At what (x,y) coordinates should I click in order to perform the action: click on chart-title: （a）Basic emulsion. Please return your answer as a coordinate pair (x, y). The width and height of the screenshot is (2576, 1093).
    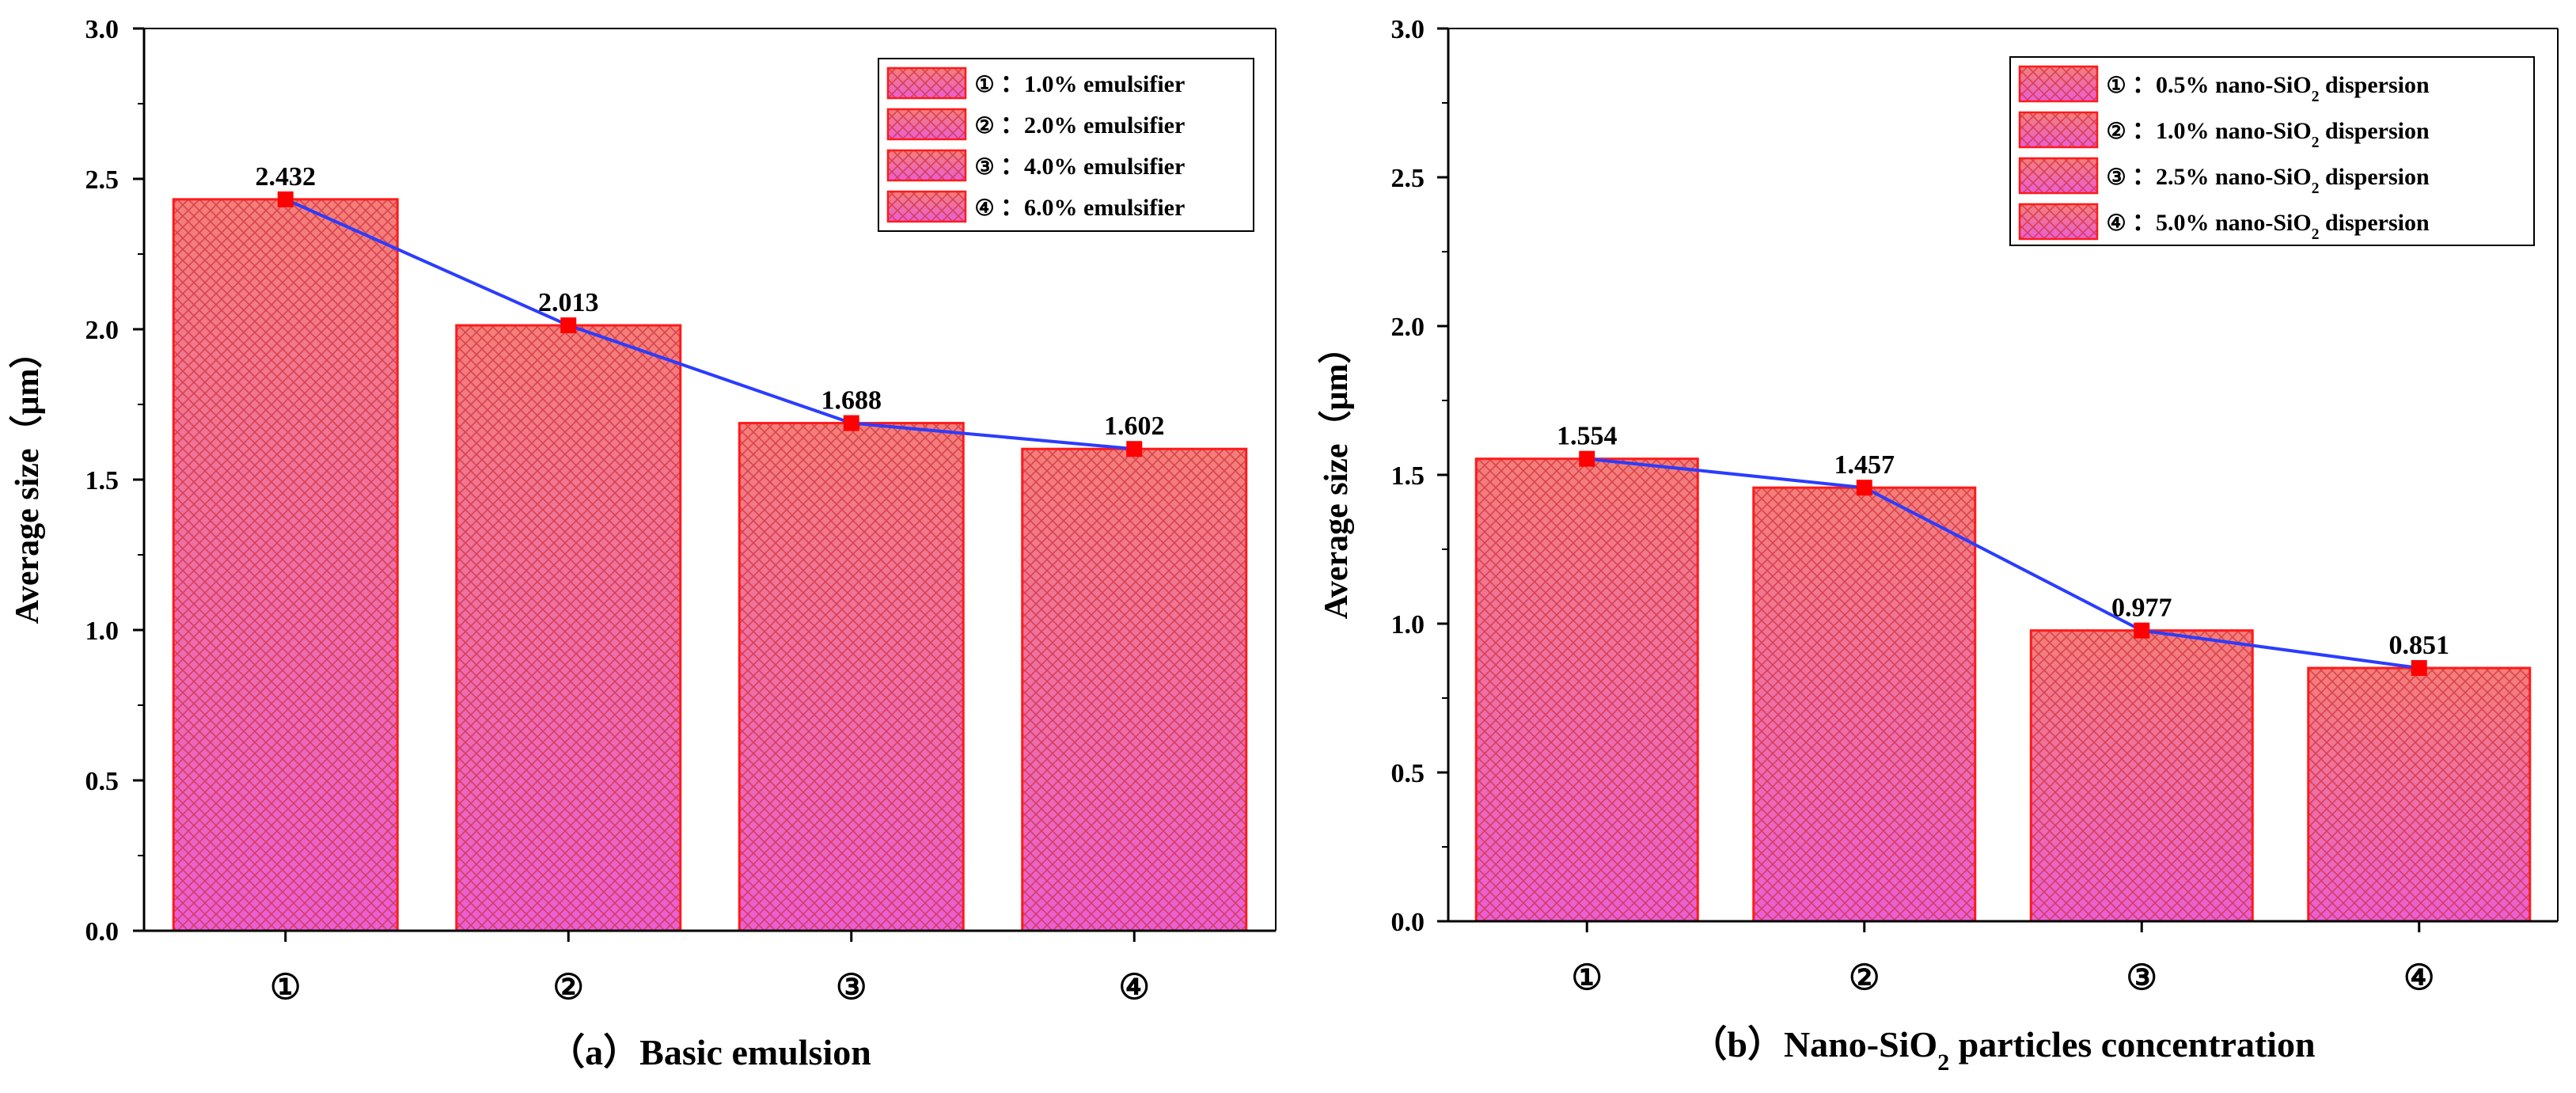
    Looking at the image, I should click on (709, 1052).